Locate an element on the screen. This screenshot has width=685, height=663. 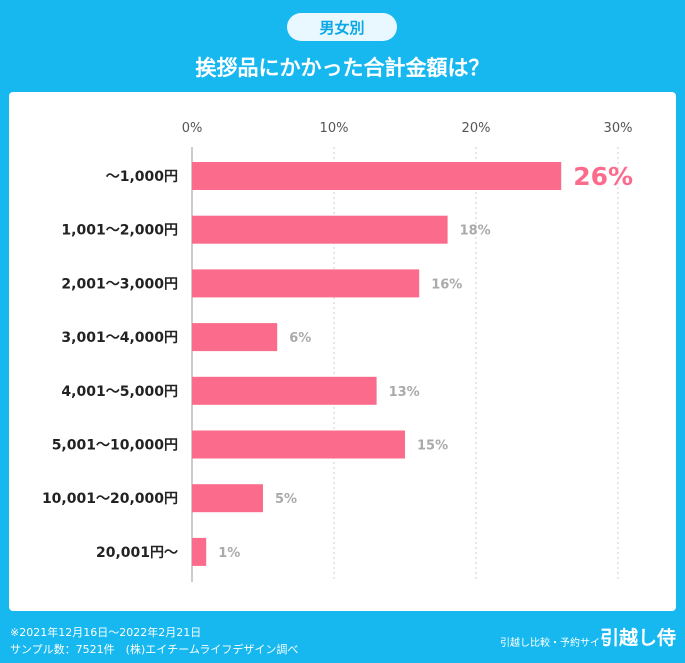
x-tick-label: 20% is located at coordinates (476, 128).